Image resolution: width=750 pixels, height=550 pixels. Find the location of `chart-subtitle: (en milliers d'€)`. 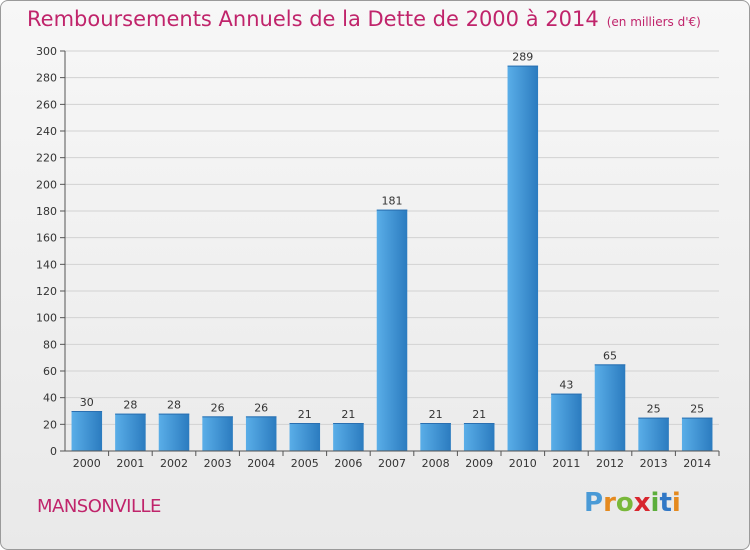

chart-subtitle: (en milliers d'€) is located at coordinates (653, 22).